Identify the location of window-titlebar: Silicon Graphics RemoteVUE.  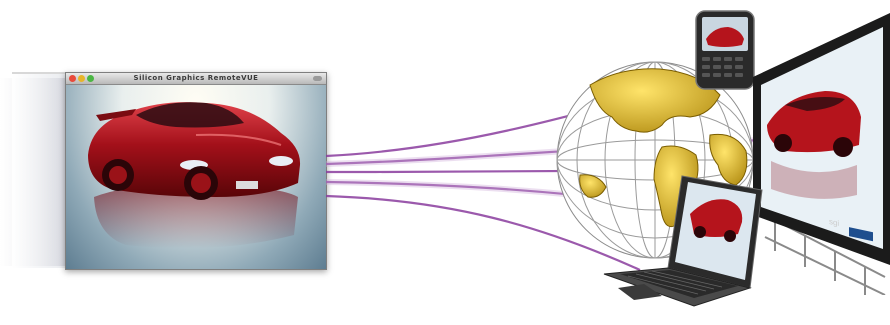
(196, 79).